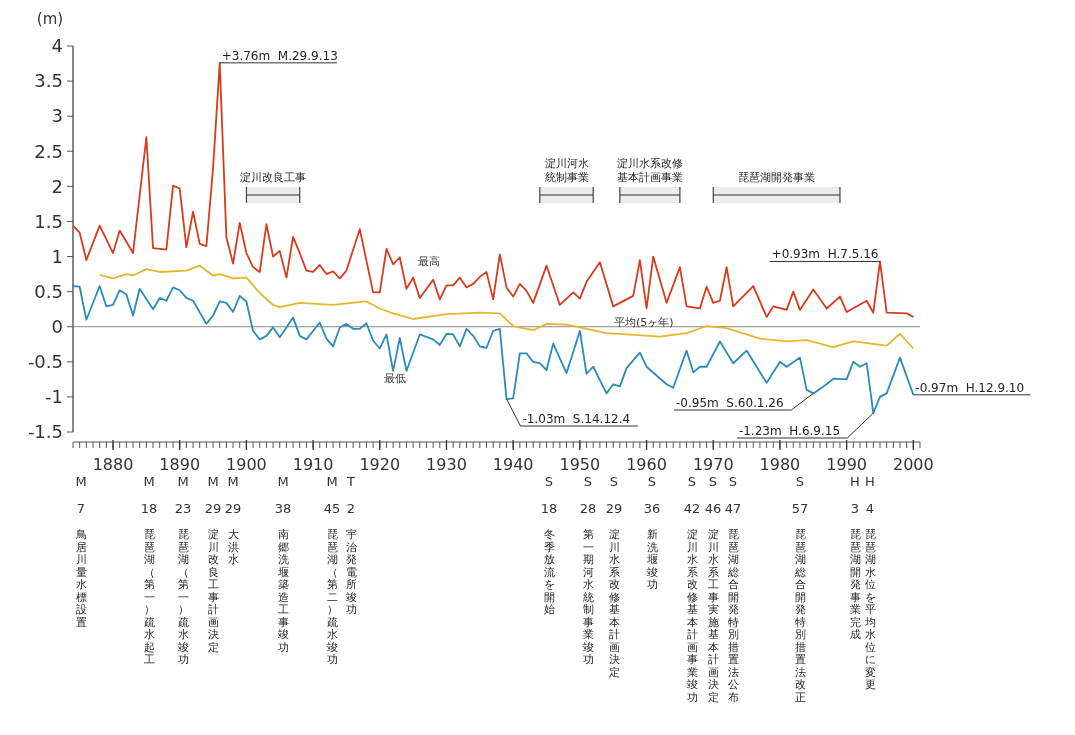 The image size is (1075, 735). I want to click on annotation: -0.95m S.60.1.26, so click(729, 403).